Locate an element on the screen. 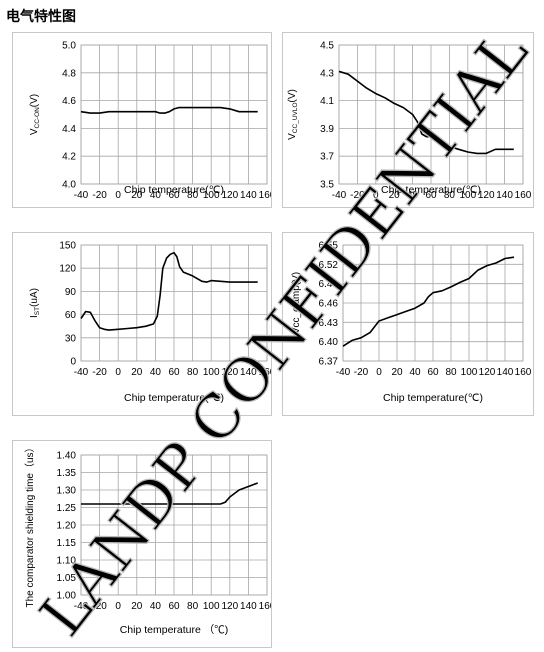  y-tick-label: 6.37 is located at coordinates (329, 362).